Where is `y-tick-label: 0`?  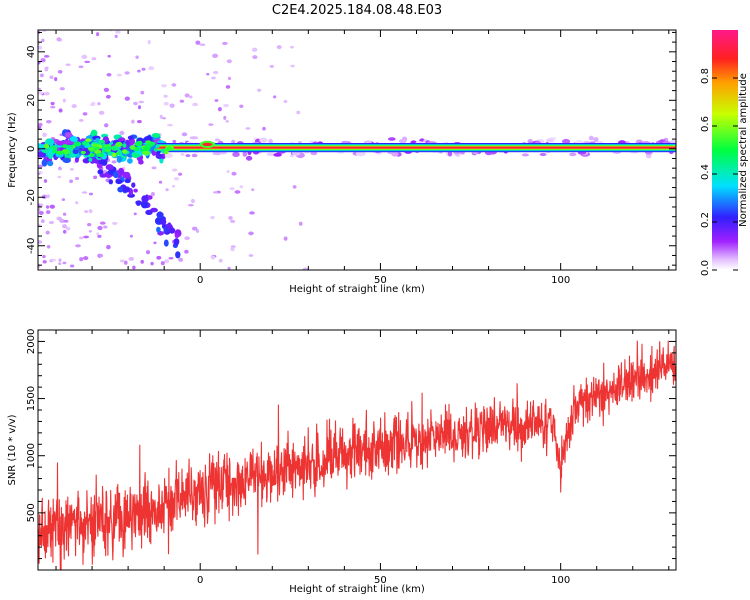
y-tick-label: 0 is located at coordinates (31, 149).